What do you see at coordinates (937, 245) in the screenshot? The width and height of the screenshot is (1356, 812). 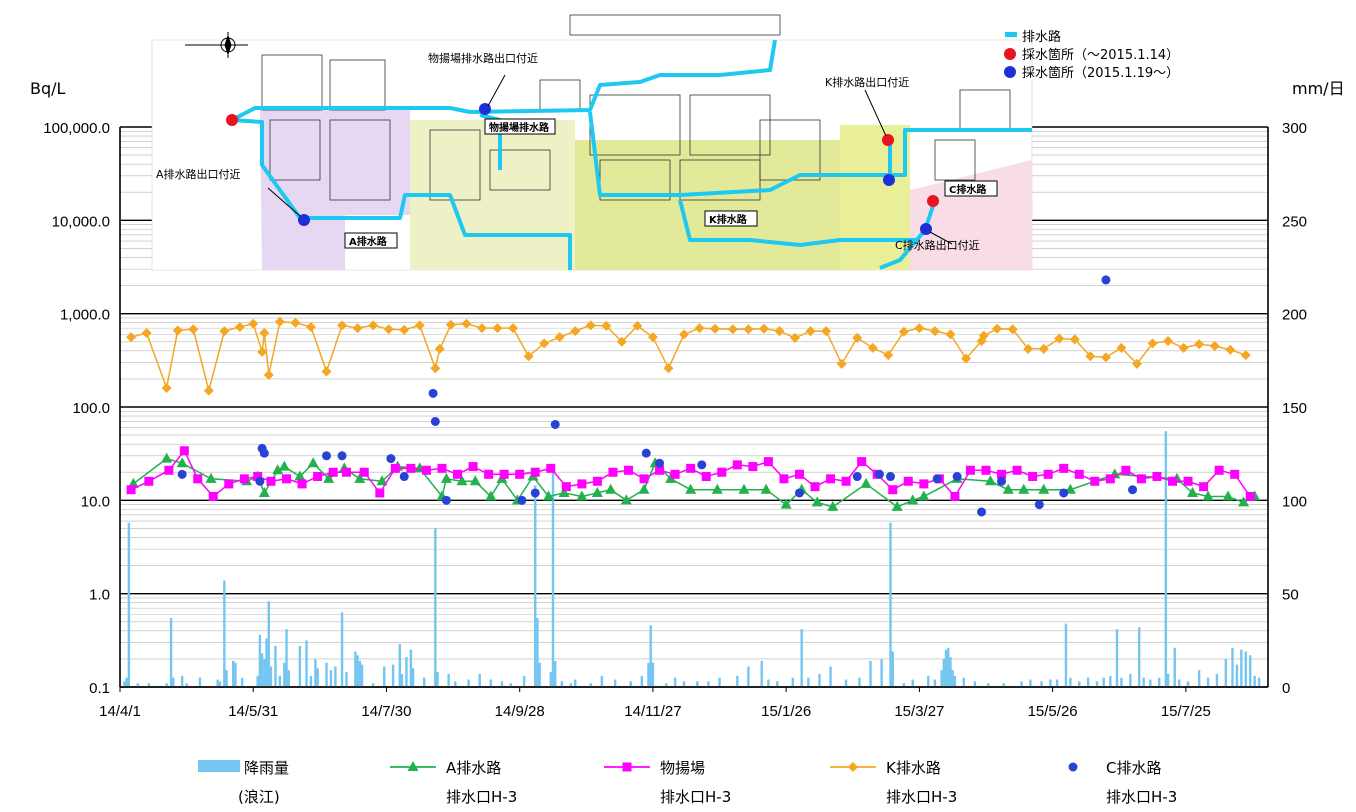 I see `label-c-outlet: C排水路出口付近` at bounding box center [937, 245].